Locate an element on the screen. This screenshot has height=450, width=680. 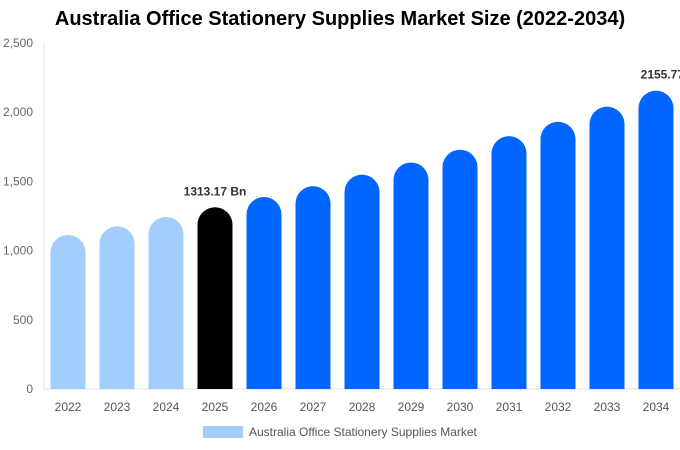
x-tick-label: 2033 is located at coordinates (607, 407).